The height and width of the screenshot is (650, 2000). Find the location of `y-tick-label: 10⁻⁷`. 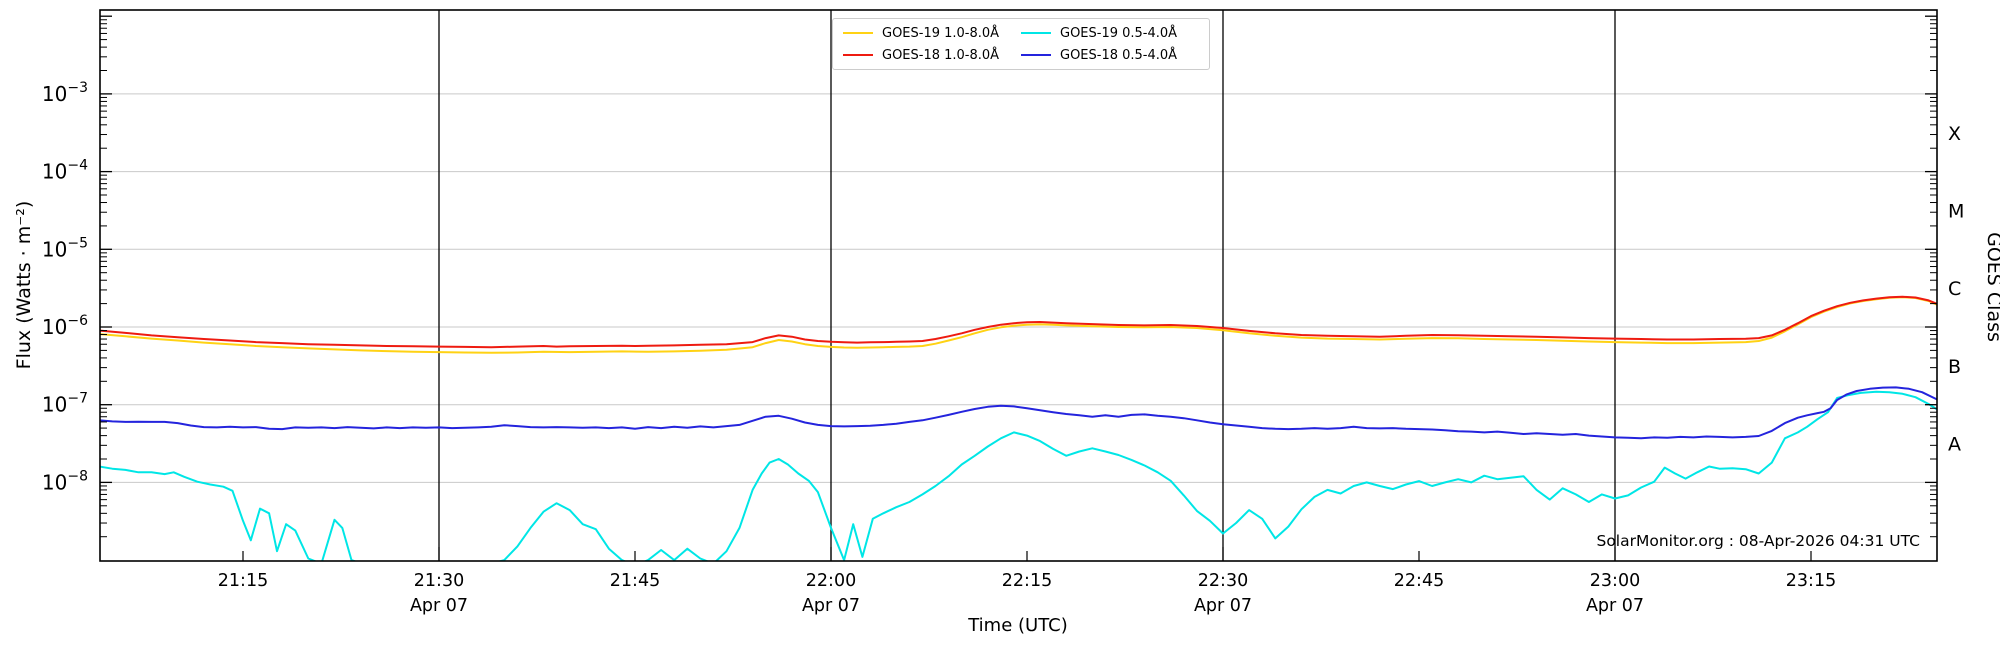

y-tick-label: 10⁻⁷ is located at coordinates (65, 404).